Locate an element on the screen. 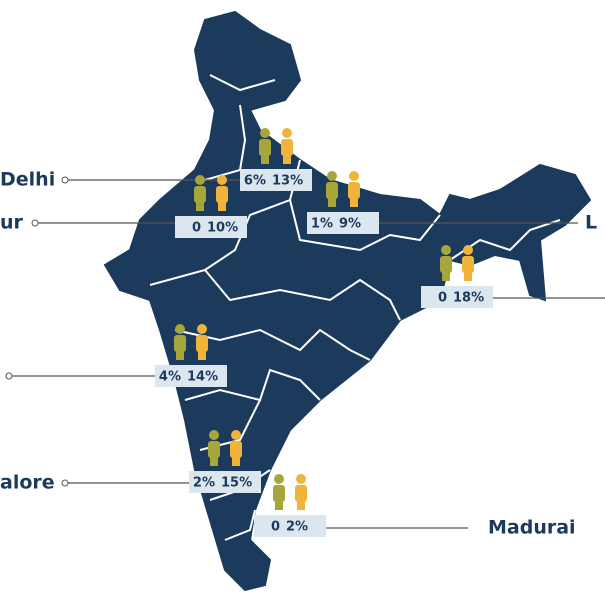 Image resolution: width=605 pixels, height=605 pixels. men-value: 18% is located at coordinates (468, 298).